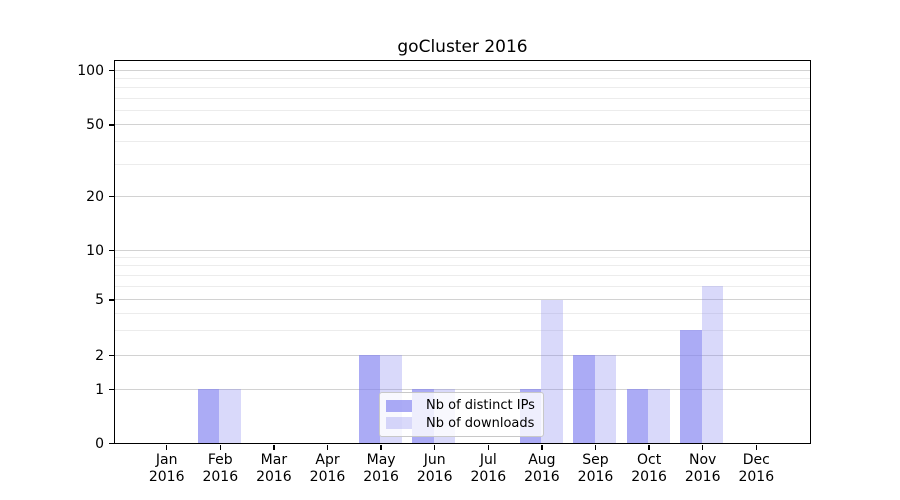 The height and width of the screenshot is (500, 900). I want to click on x-axis-tick-label: Feb 2016, so click(220, 469).